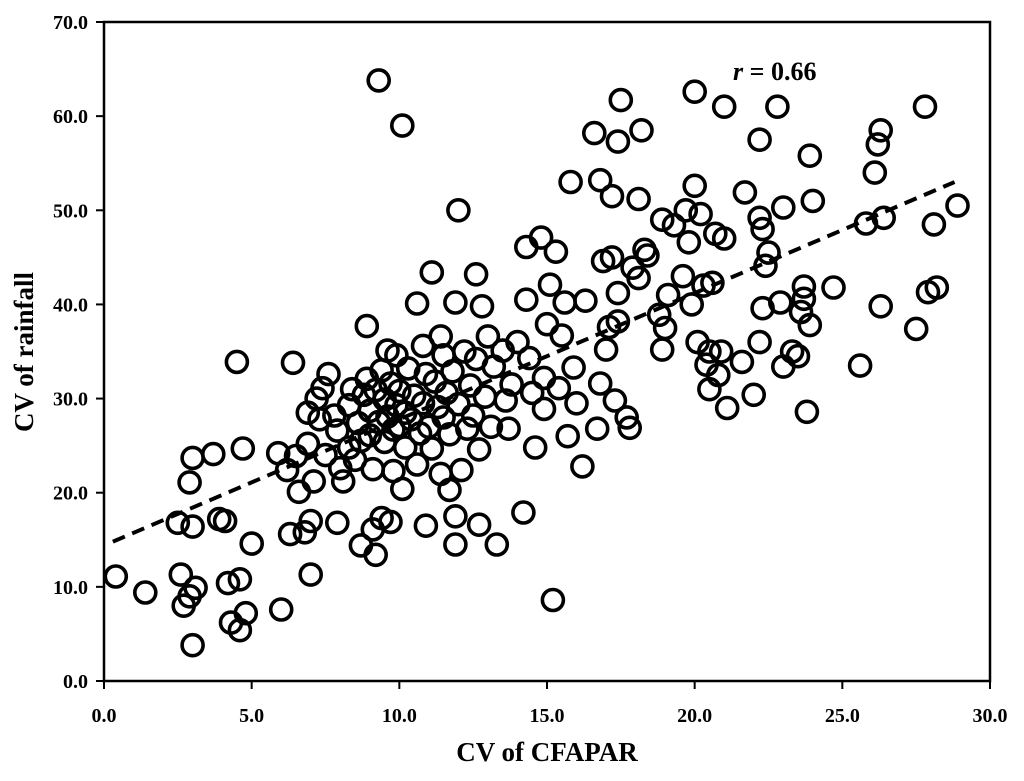 Image resolution: width=1024 pixels, height=781 pixels. Describe the element at coordinates (547, 716) in the screenshot. I see `x-tick-label: 15.0` at that location.